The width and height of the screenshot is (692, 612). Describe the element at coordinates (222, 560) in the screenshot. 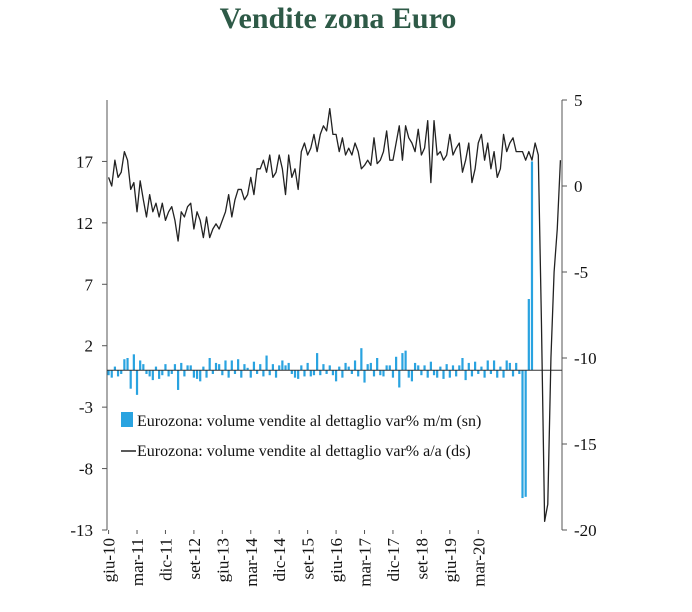

I see `x-tick-label: giu-13` at that location.